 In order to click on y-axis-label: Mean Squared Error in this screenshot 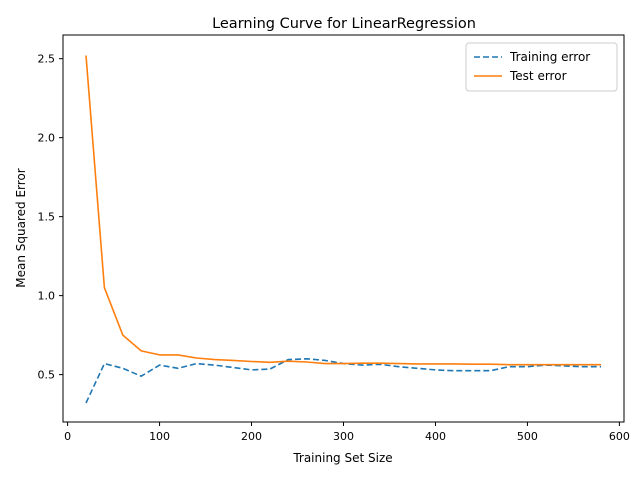, I will do `click(21, 228)`.